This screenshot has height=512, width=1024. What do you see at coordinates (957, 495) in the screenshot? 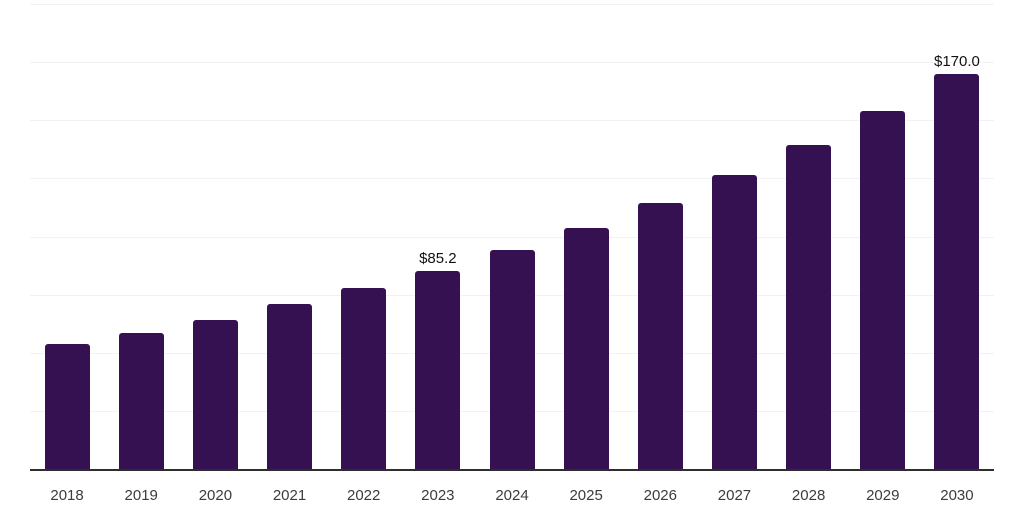
I see `x-tick-label: 2030` at bounding box center [957, 495].